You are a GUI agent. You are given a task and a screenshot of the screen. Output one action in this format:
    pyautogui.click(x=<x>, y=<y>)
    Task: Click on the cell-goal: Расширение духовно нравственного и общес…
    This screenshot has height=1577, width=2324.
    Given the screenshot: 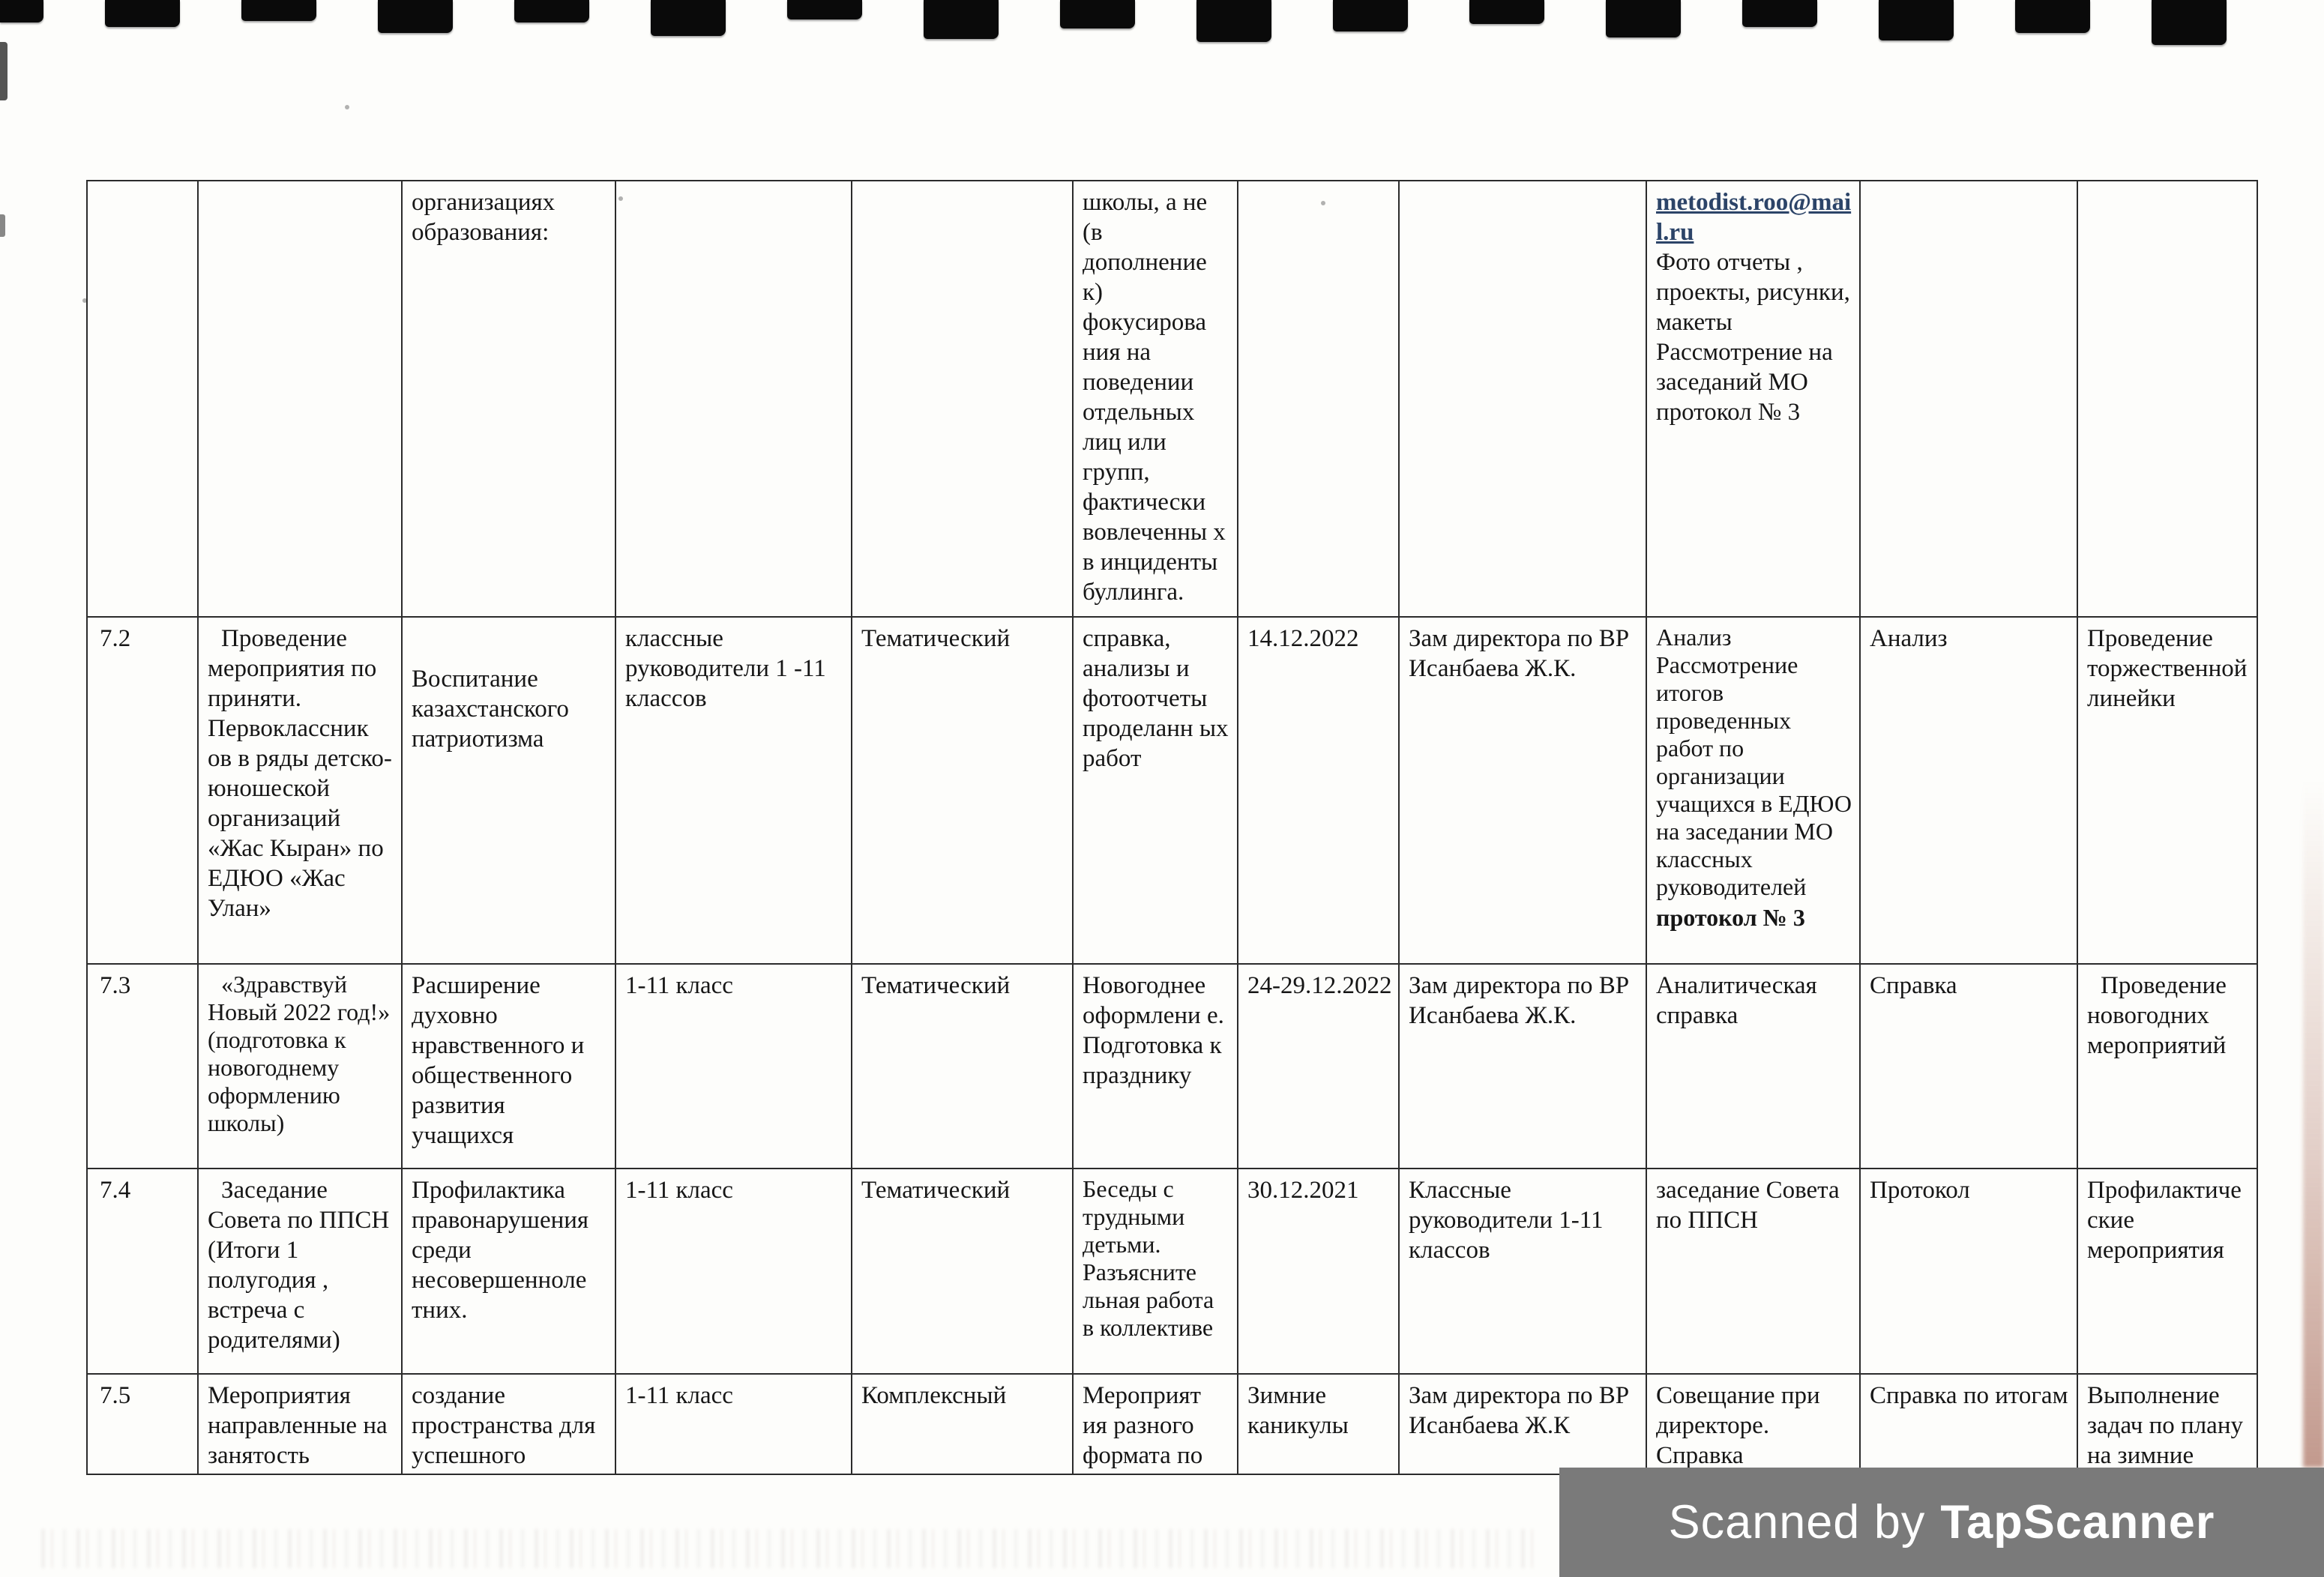 What is the action you would take?
    pyautogui.click(x=508, y=1066)
    